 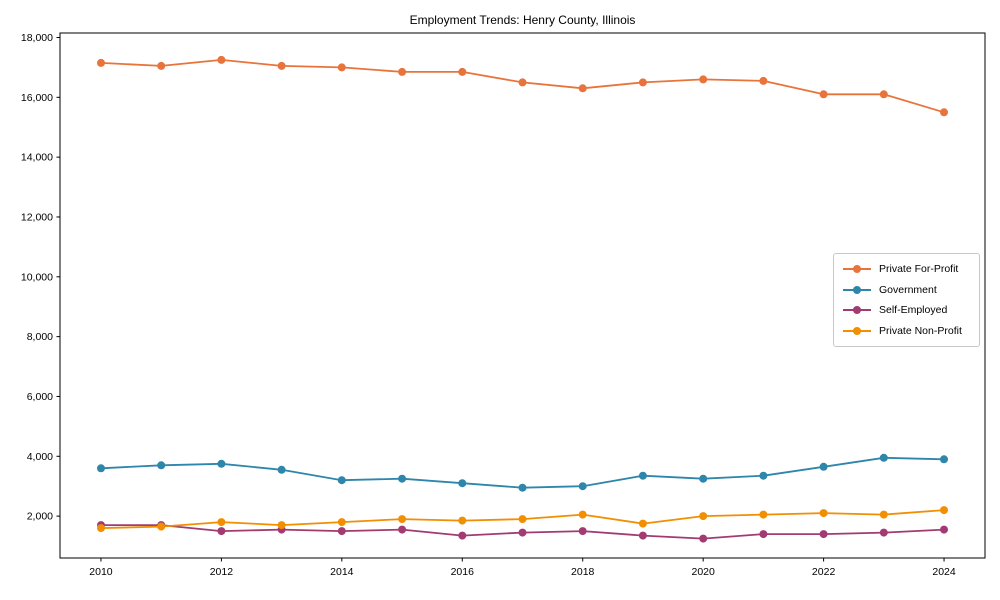 I want to click on marker-private-for-profit-2024, so click(x=944, y=112).